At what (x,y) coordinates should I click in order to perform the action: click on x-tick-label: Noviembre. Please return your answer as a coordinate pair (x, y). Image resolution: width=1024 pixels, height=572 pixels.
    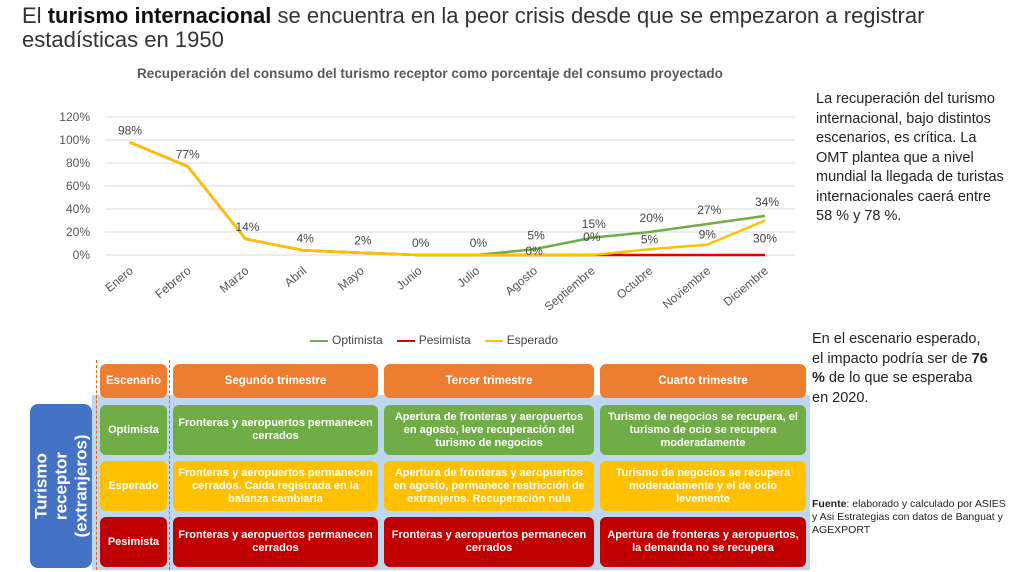
    Looking at the image, I should click on (687, 287).